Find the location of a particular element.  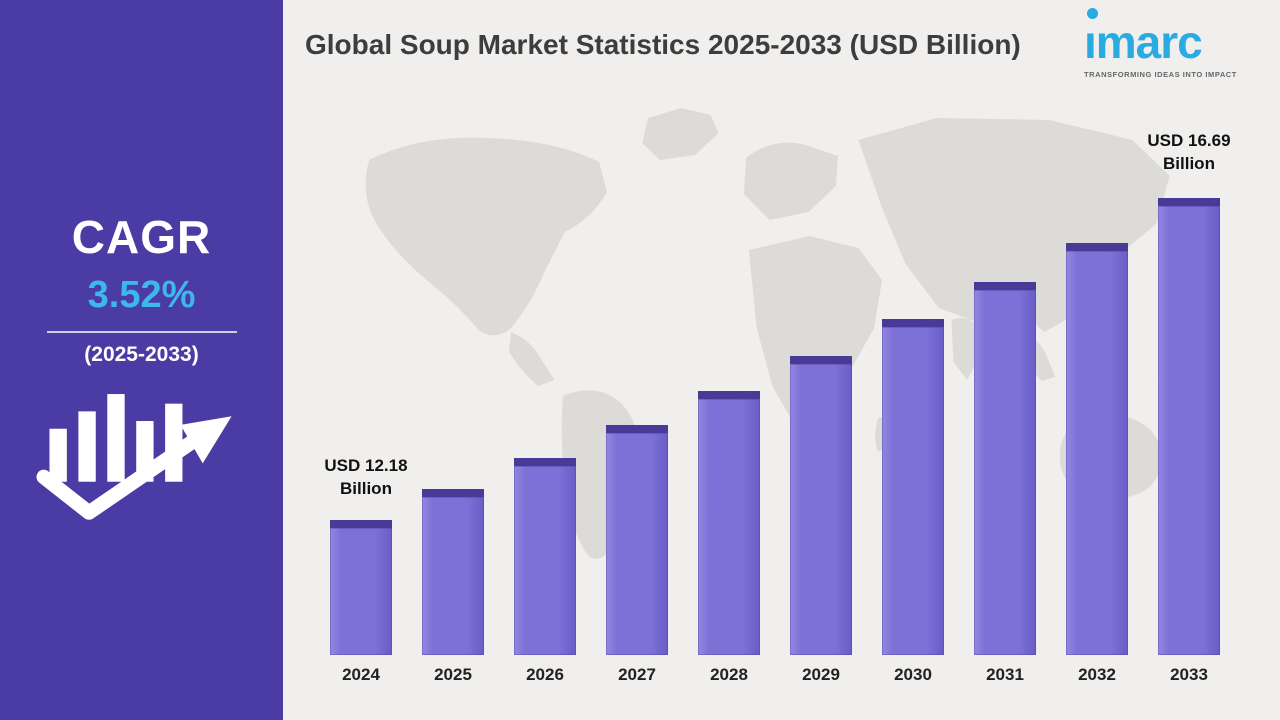

growth-chart-arrow-icon is located at coordinates (133, 457).